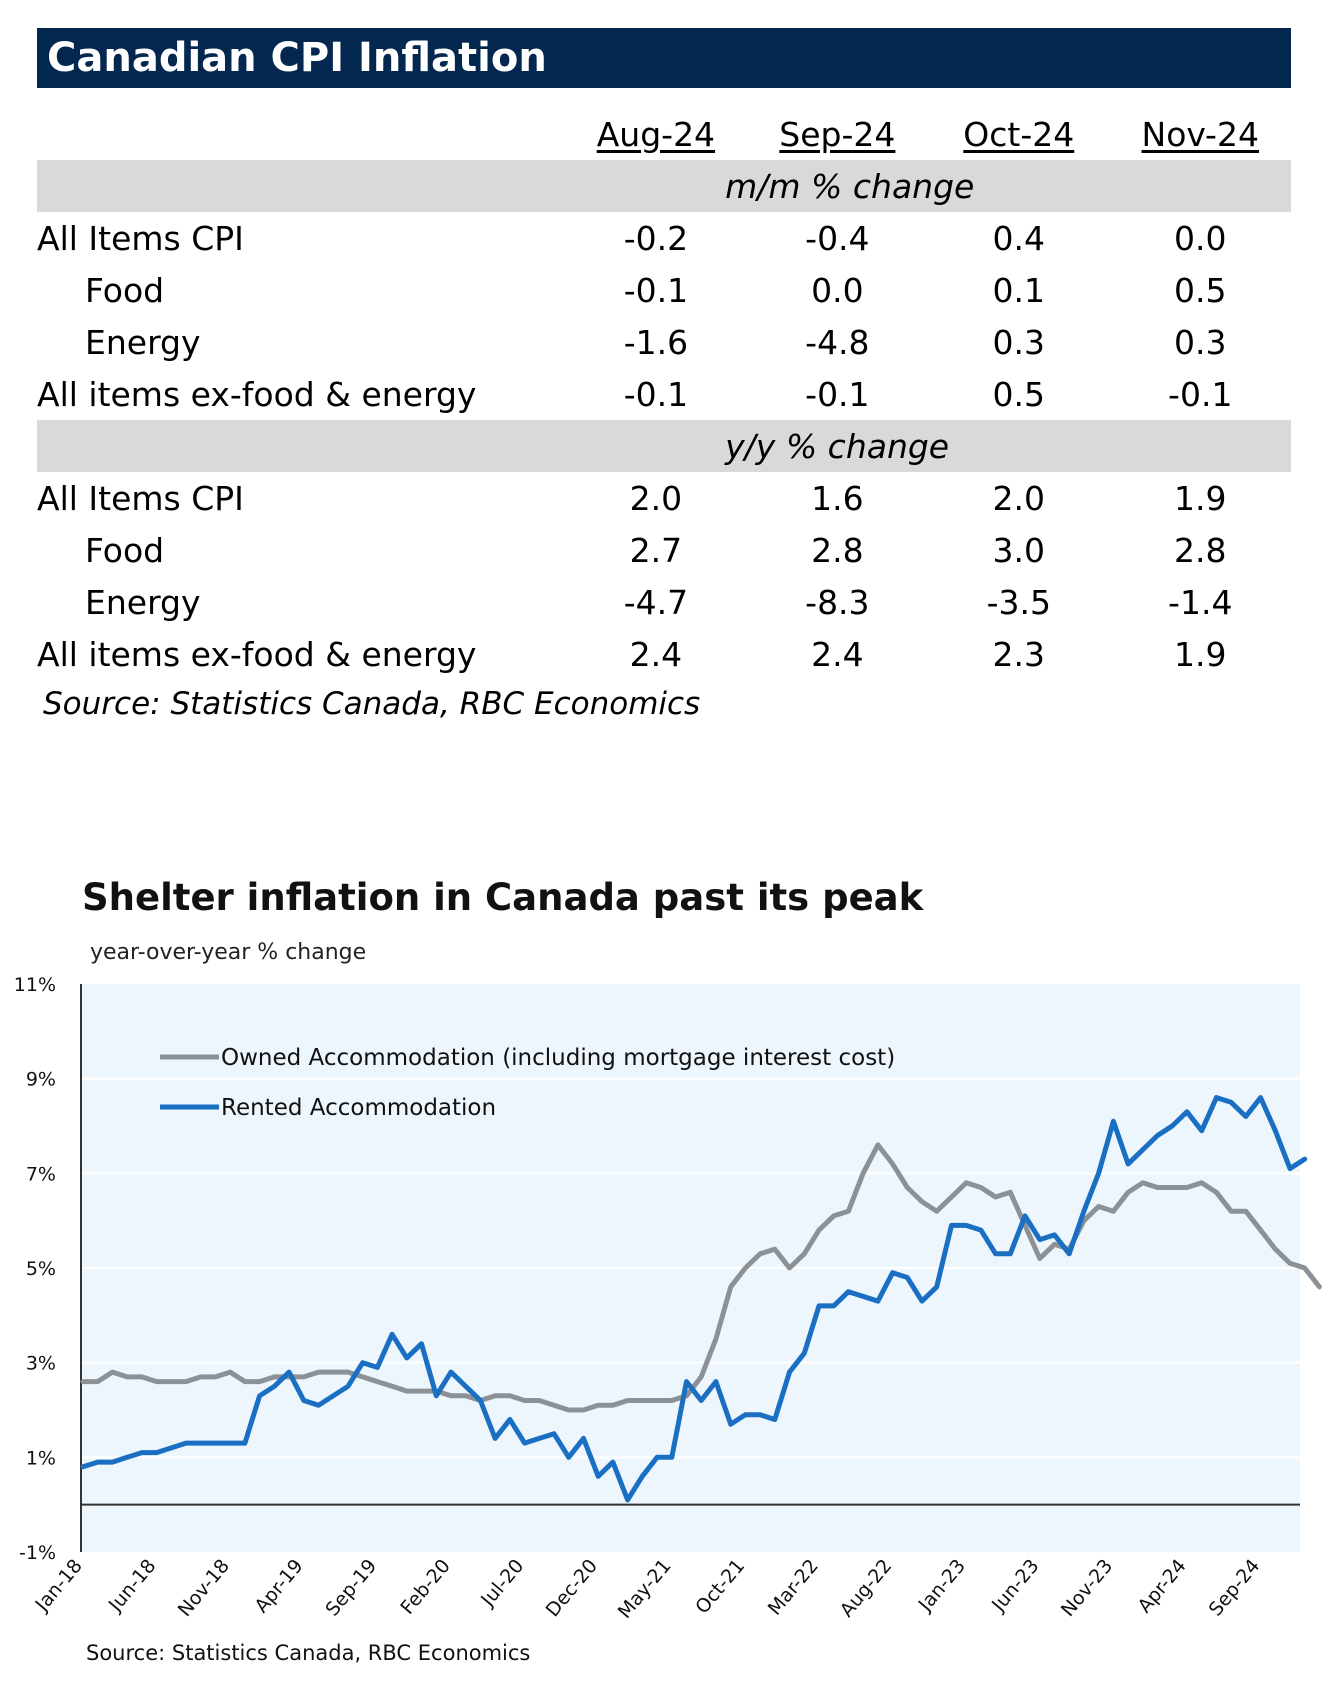  What do you see at coordinates (1018, 602) in the screenshot?
I see `table-cell-value: -3.5` at bounding box center [1018, 602].